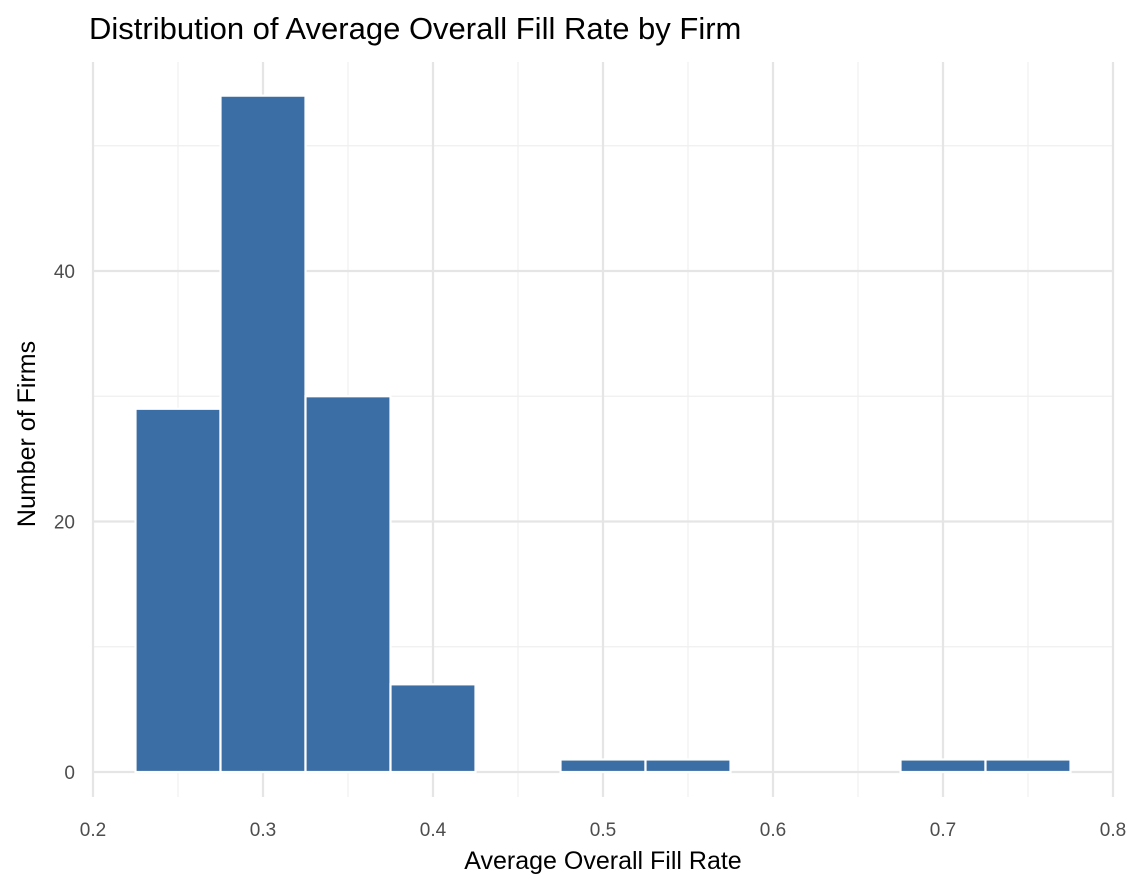  What do you see at coordinates (69, 773) in the screenshot?
I see `y-tick-label: 0` at bounding box center [69, 773].